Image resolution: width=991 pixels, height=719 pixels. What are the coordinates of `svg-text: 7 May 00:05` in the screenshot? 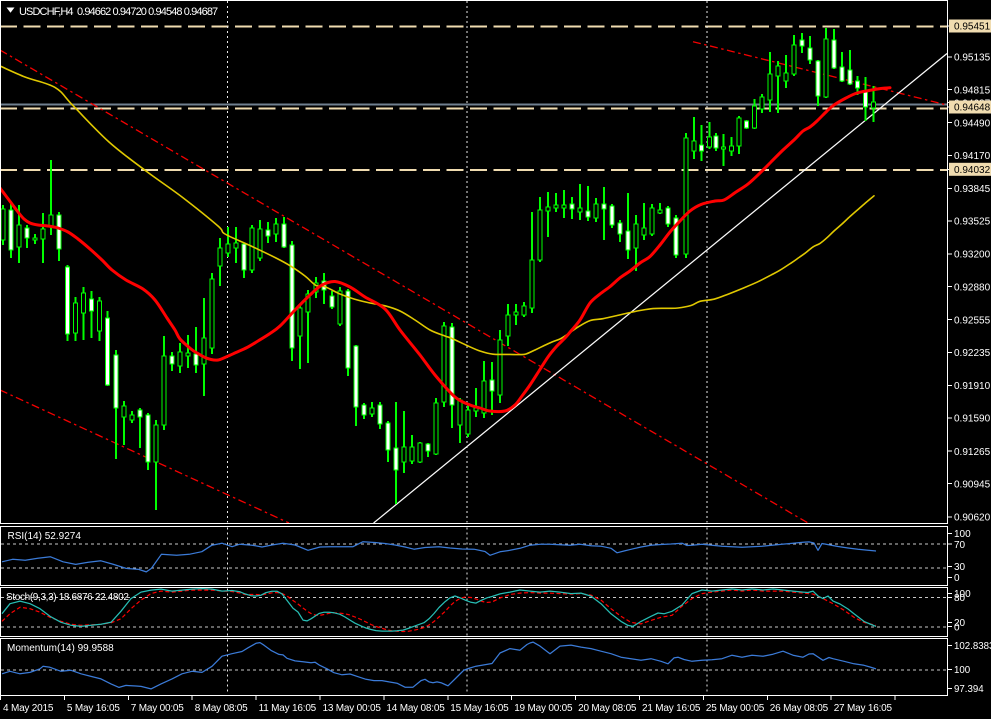 It's located at (157, 708).